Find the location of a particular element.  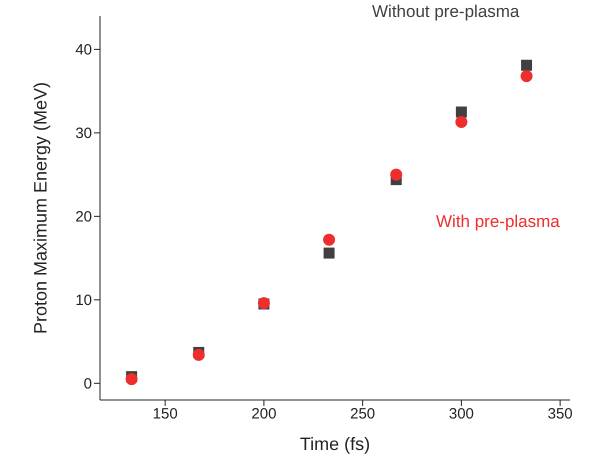

x-tick-label: 250 is located at coordinates (363, 414).